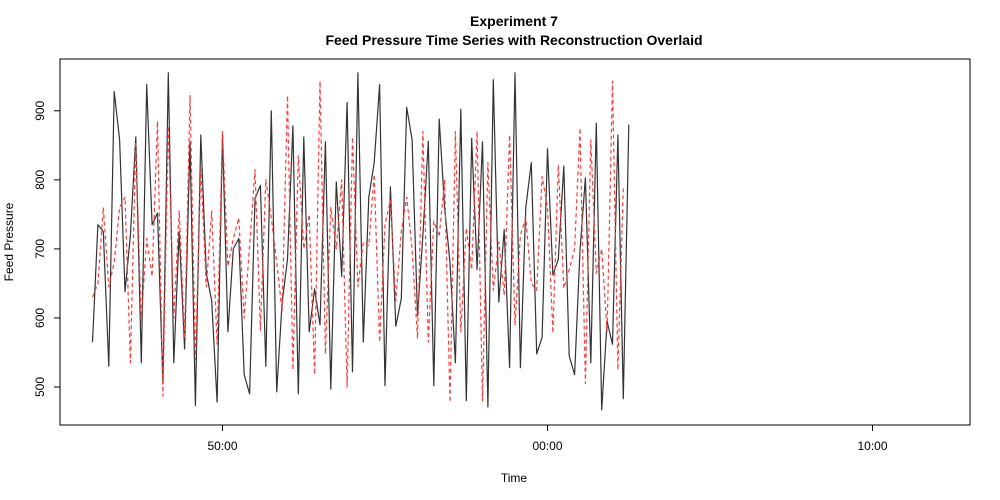 The width and height of the screenshot is (1000, 500). Describe the element at coordinates (40, 387) in the screenshot. I see `y-tick-label: 500` at that location.